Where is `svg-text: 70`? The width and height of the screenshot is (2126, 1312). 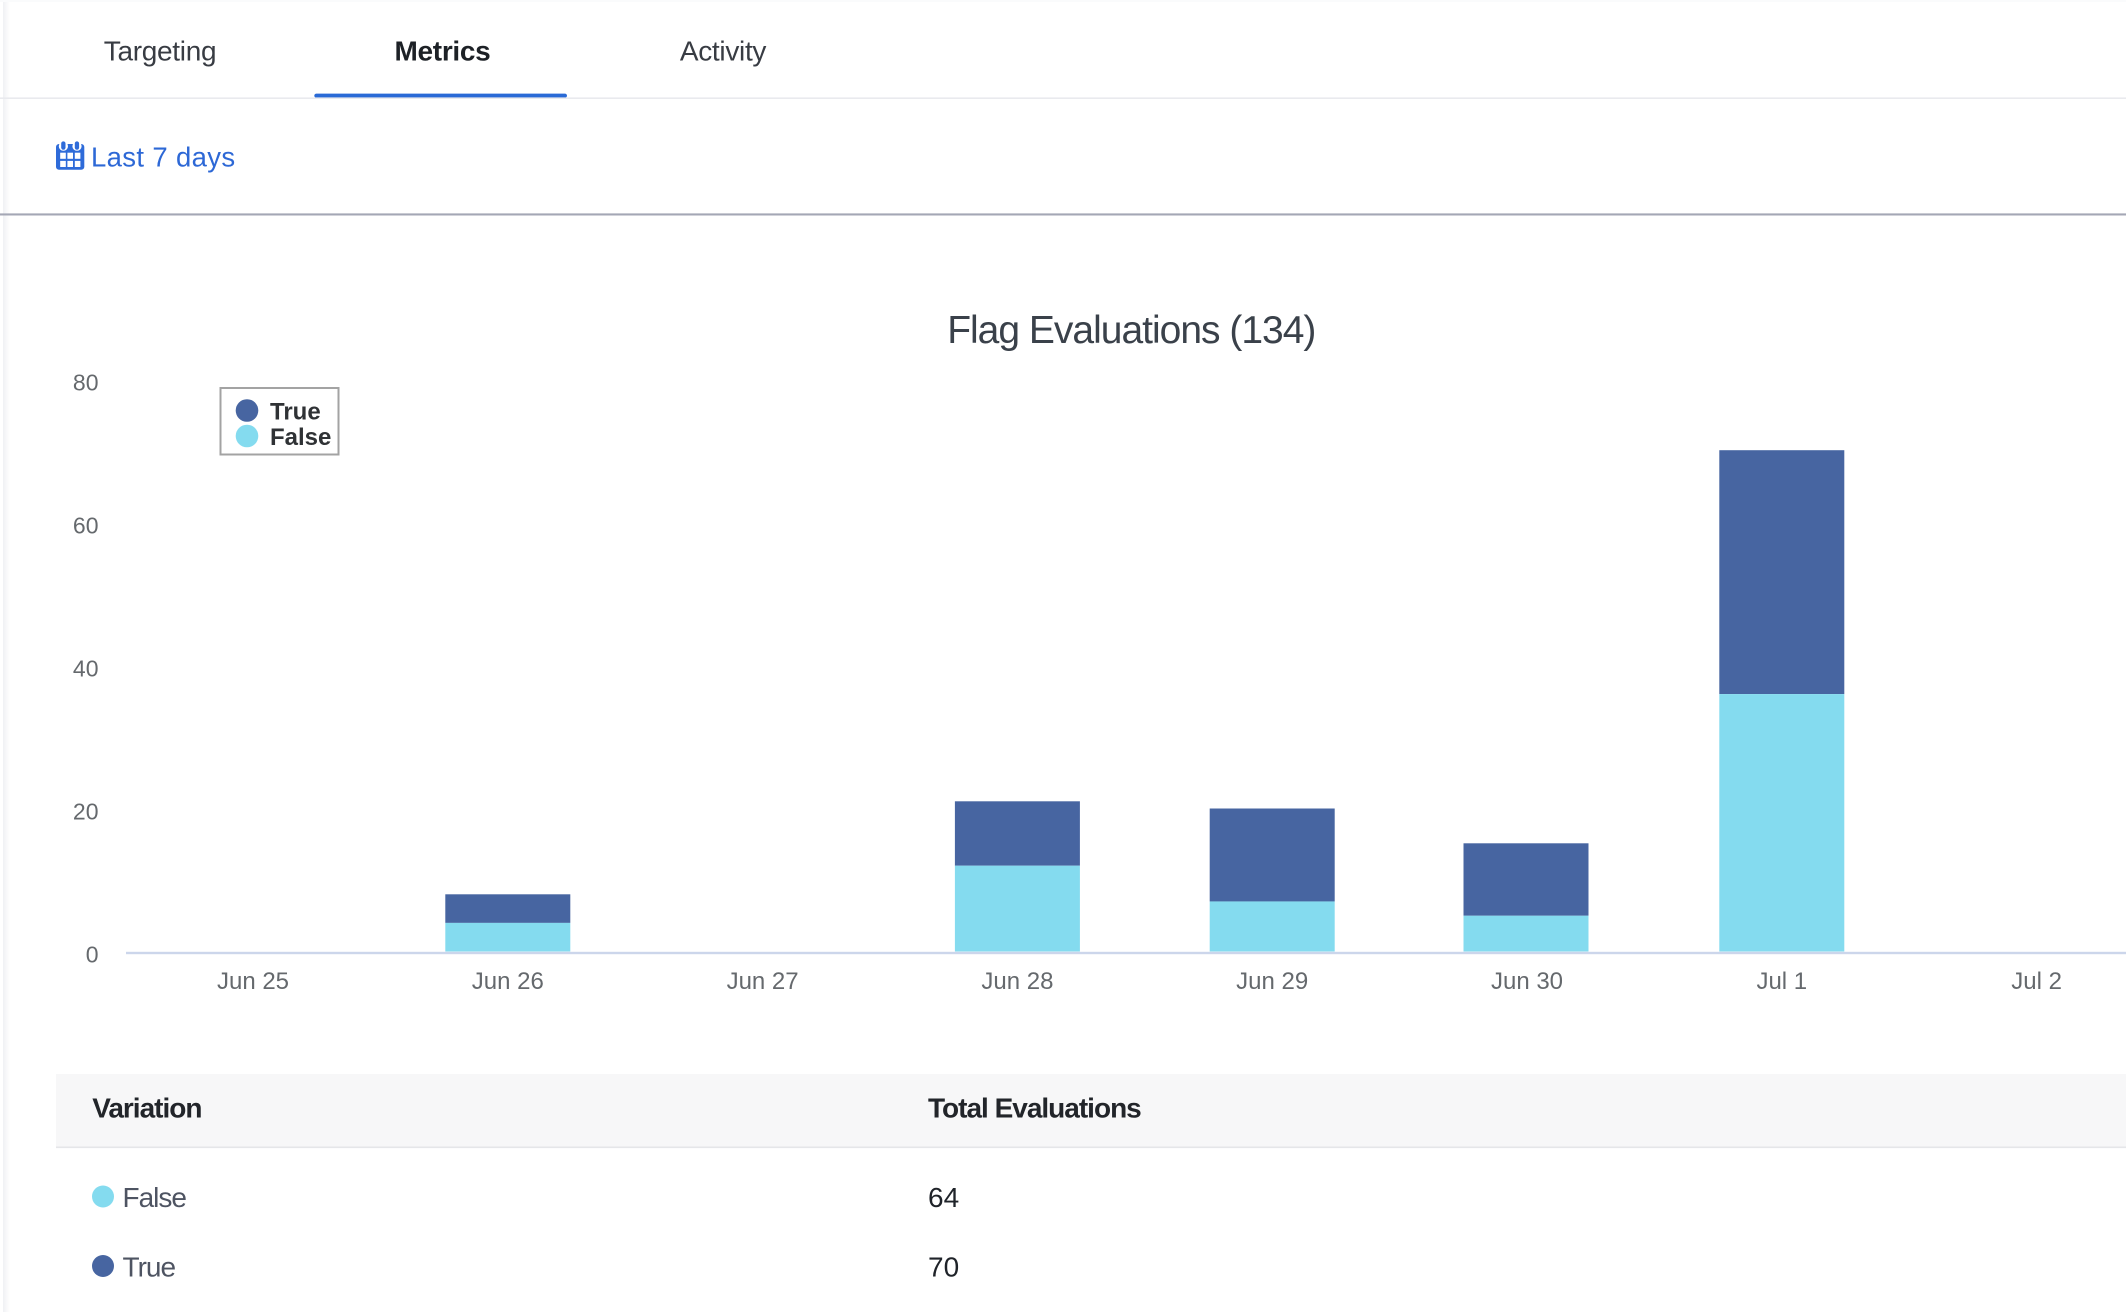
svg-text: 70 is located at coordinates (943, 1267).